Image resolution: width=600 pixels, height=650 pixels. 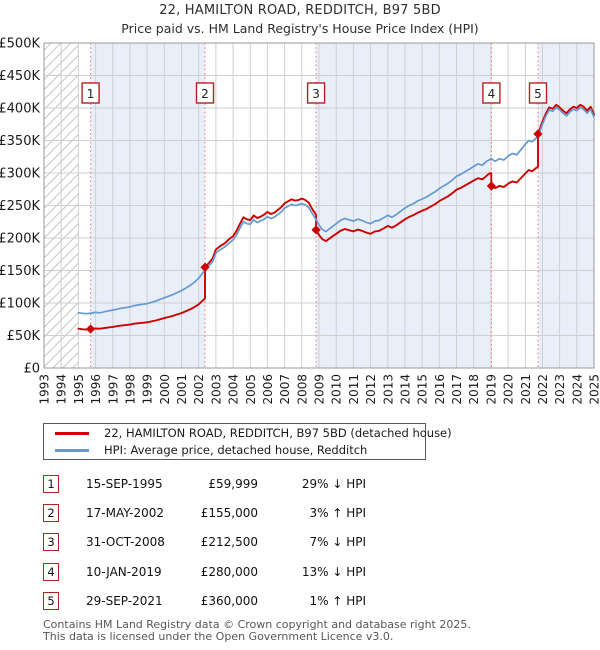 What do you see at coordinates (96, 389) in the screenshot?
I see `x-tick-label: 1996` at bounding box center [96, 389].